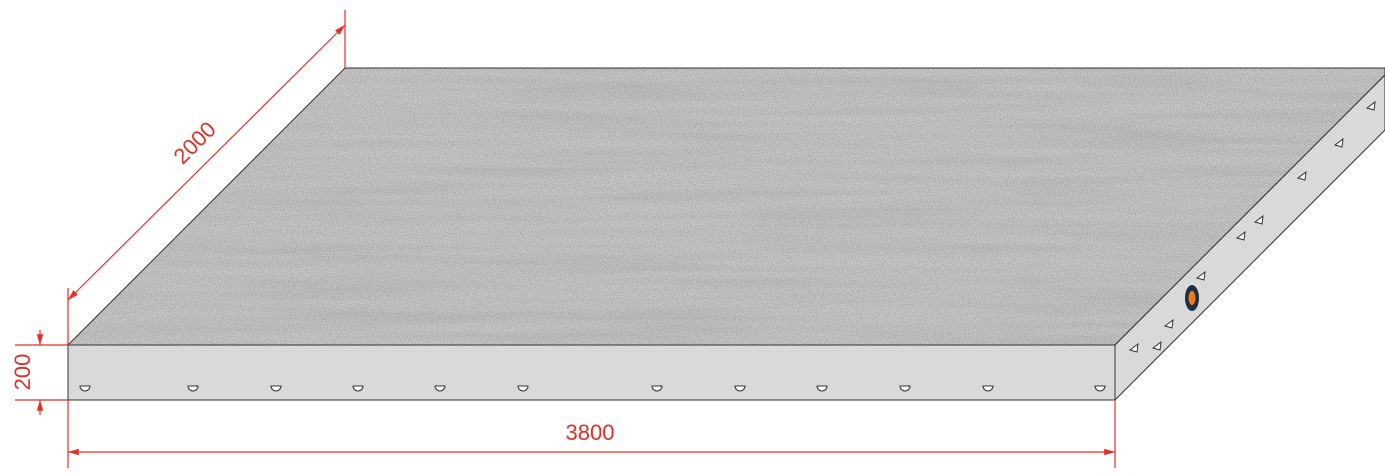 This screenshot has height=473, width=1385. I want to click on length-label: 3800, so click(590, 432).